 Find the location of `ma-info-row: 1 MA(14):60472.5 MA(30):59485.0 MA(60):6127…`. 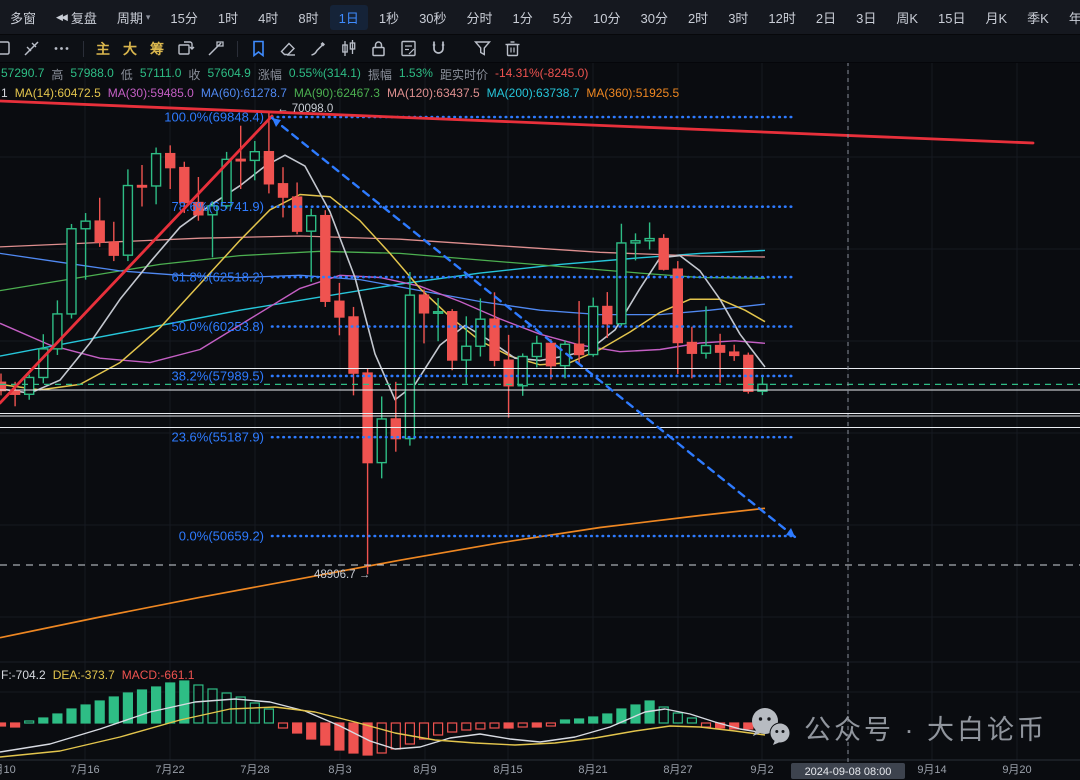

ma-info-row: 1 MA(14):60472.5 MA(30):59485.0 MA(60):6127… is located at coordinates (343, 93).